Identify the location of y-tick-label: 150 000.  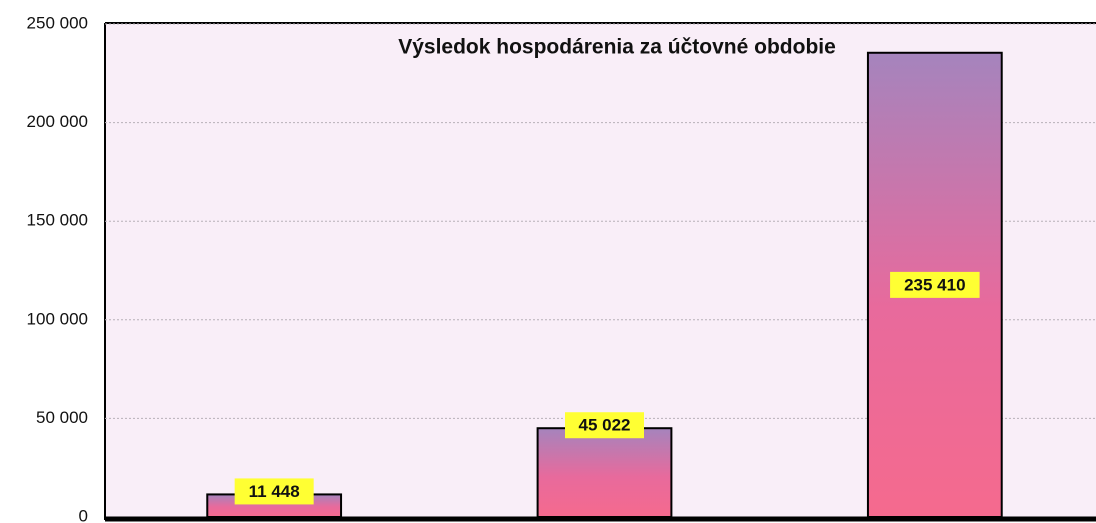
(57, 220).